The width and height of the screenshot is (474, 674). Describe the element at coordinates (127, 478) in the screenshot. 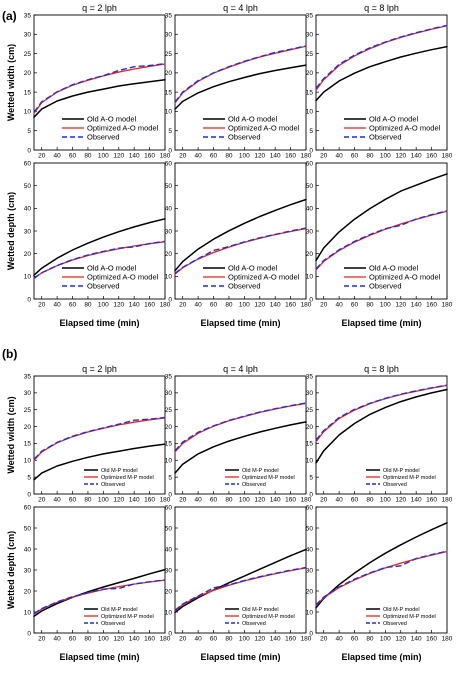

I see `legend-entry: Optimized M-P model` at that location.